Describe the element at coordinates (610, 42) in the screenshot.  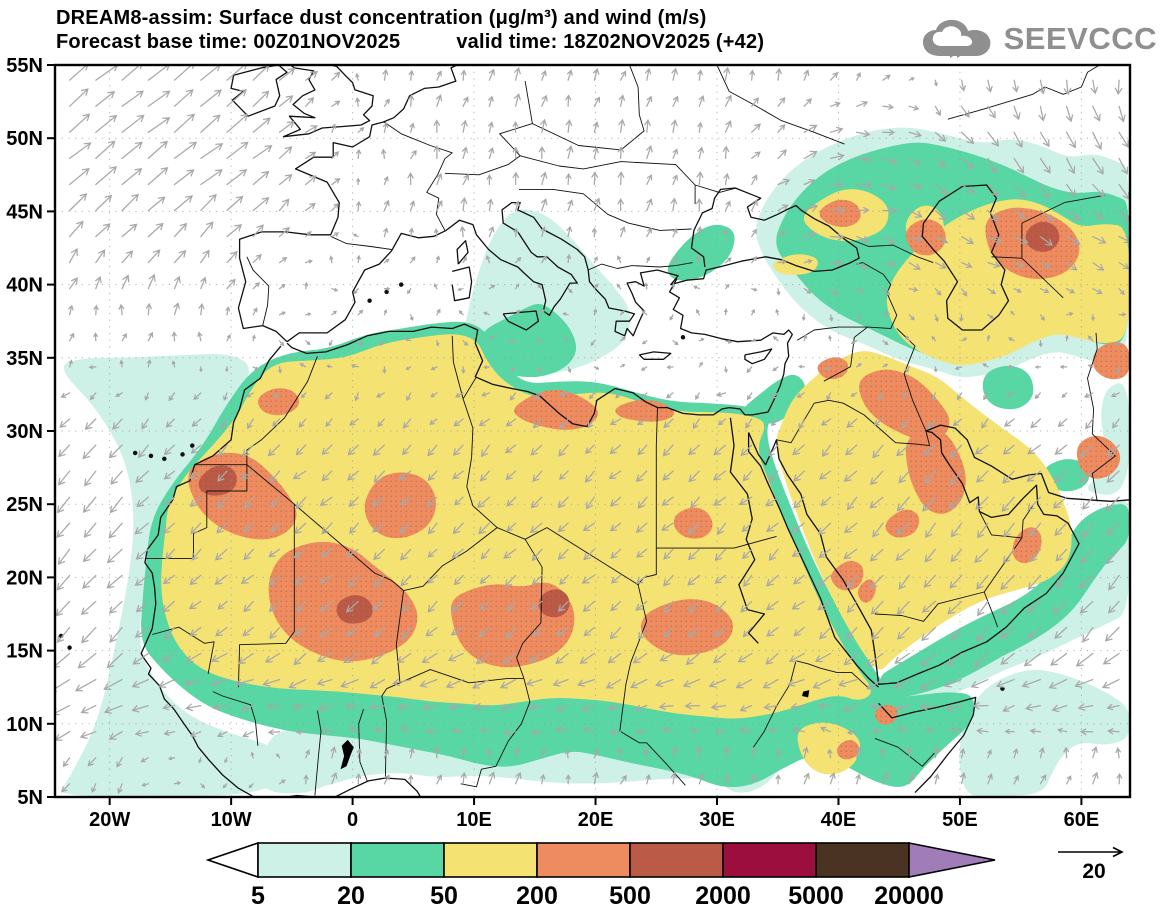
I see `valid-time: valid time: 18Z02NOV2025 (+42)` at that location.